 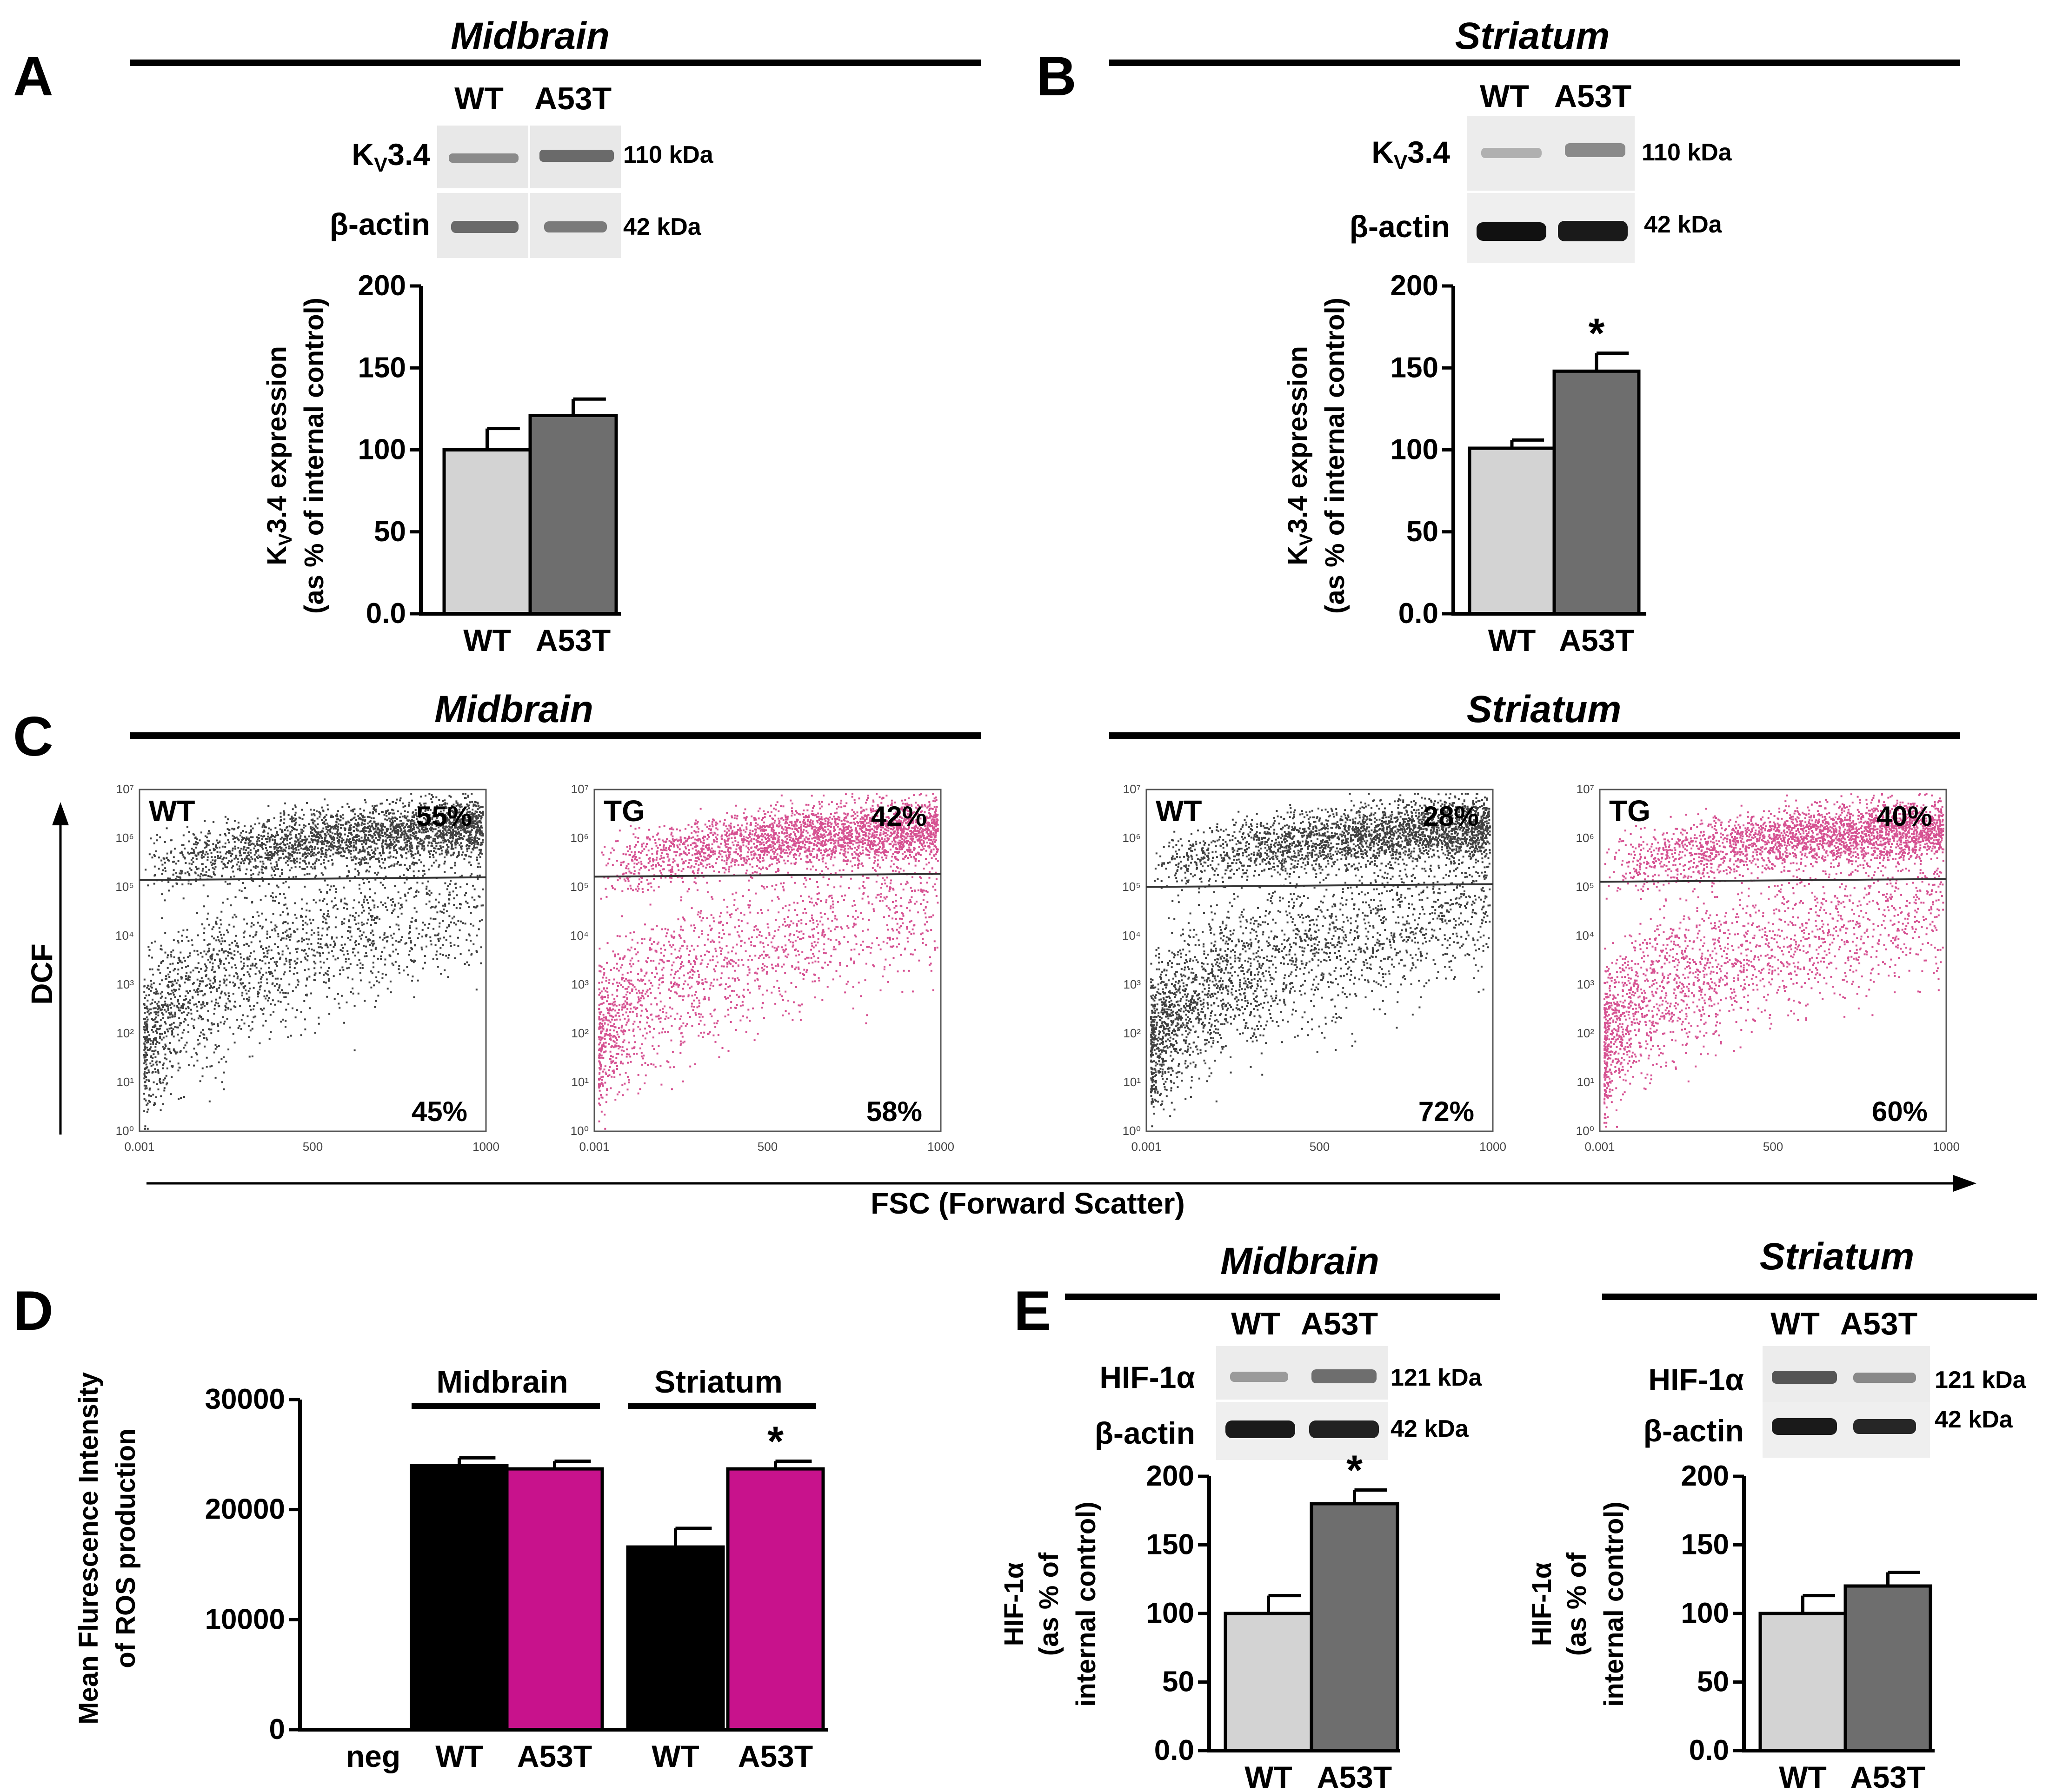 I want to click on panel-letter-b: B, so click(x=1056, y=76).